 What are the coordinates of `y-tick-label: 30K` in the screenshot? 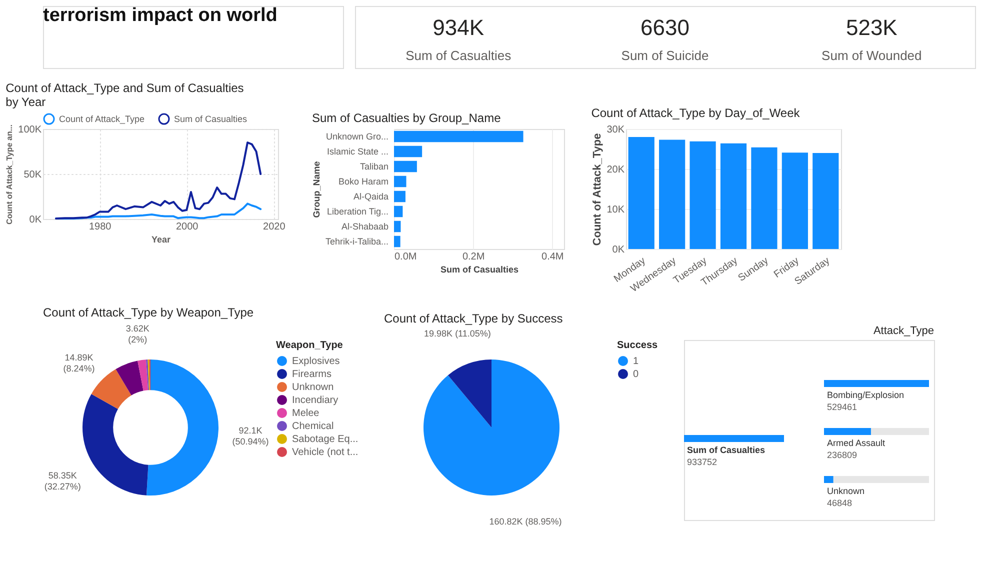 It's located at (615, 130).